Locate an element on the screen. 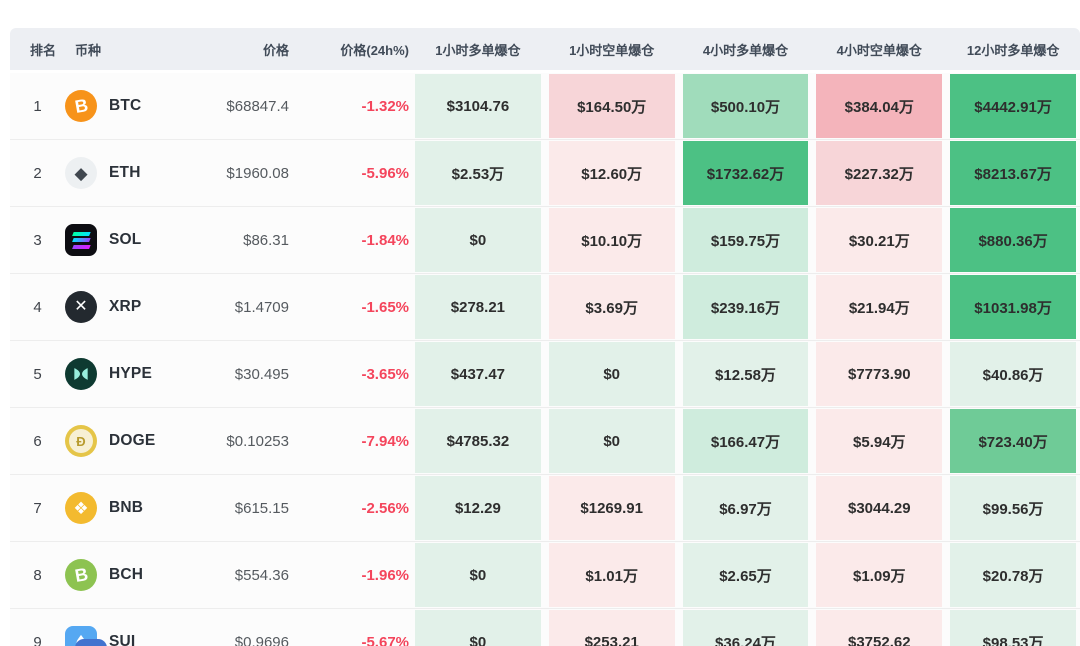 The image size is (1080, 646). liq-1h-short-cell: $1.01万 is located at coordinates (612, 575).